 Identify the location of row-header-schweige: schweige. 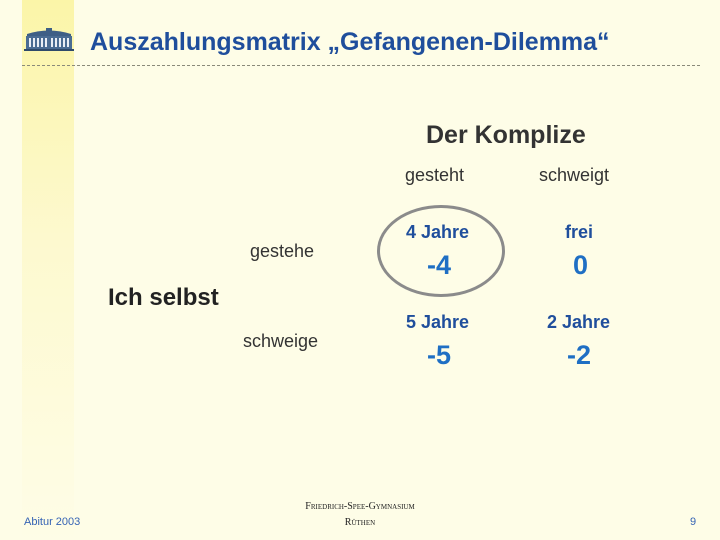
(281, 341).